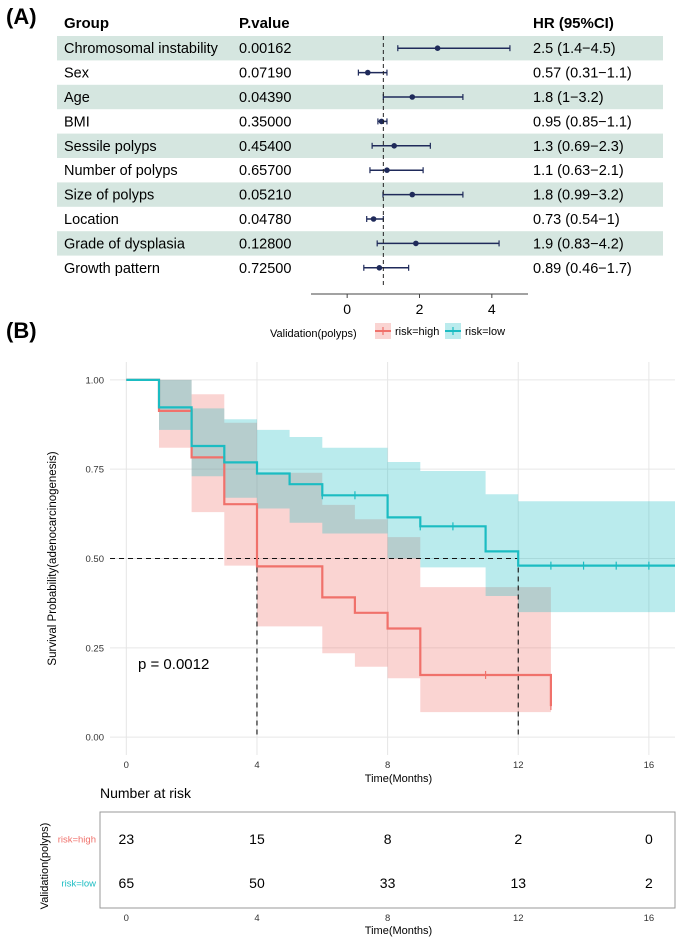 Image resolution: width=685 pixels, height=945 pixels. What do you see at coordinates (265, 196) in the screenshot?
I see `forest-pvalue-label: 0.05210` at bounding box center [265, 196].